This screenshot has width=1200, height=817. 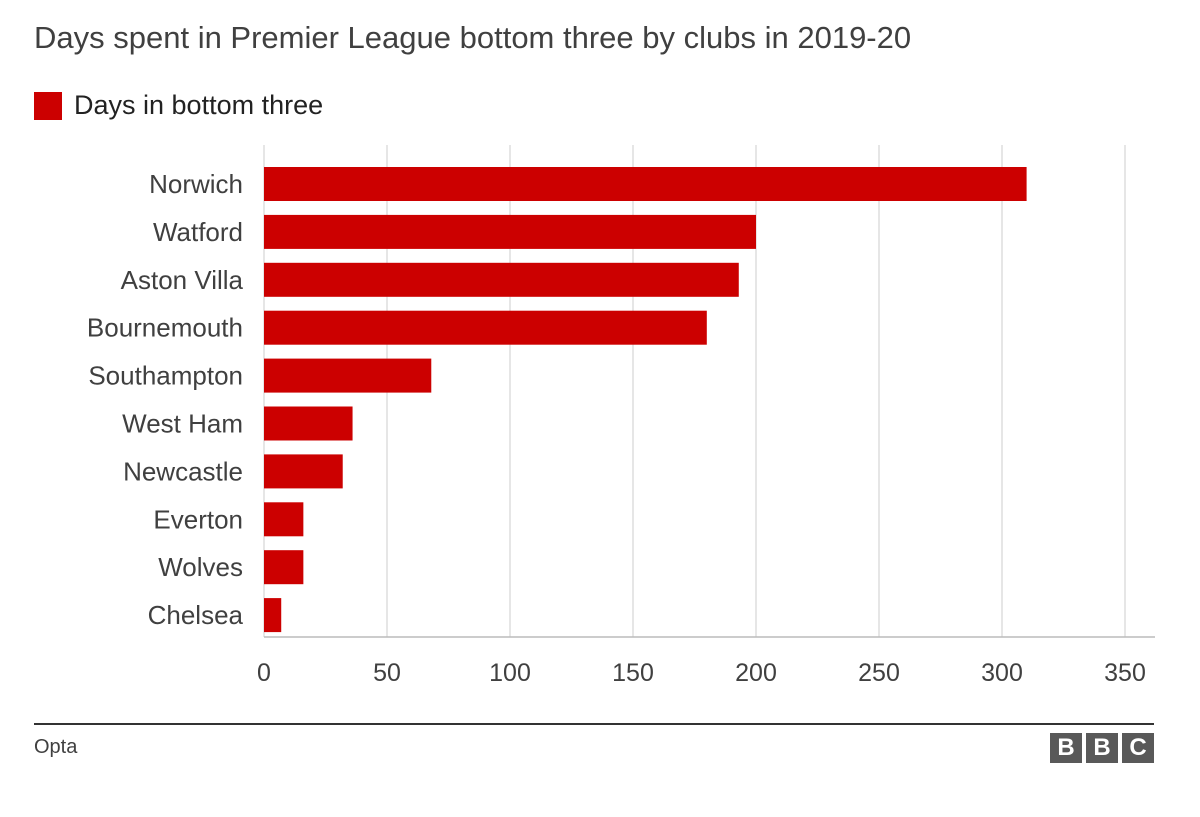 What do you see at coordinates (273, 615) in the screenshot?
I see `bar-chelsea` at bounding box center [273, 615].